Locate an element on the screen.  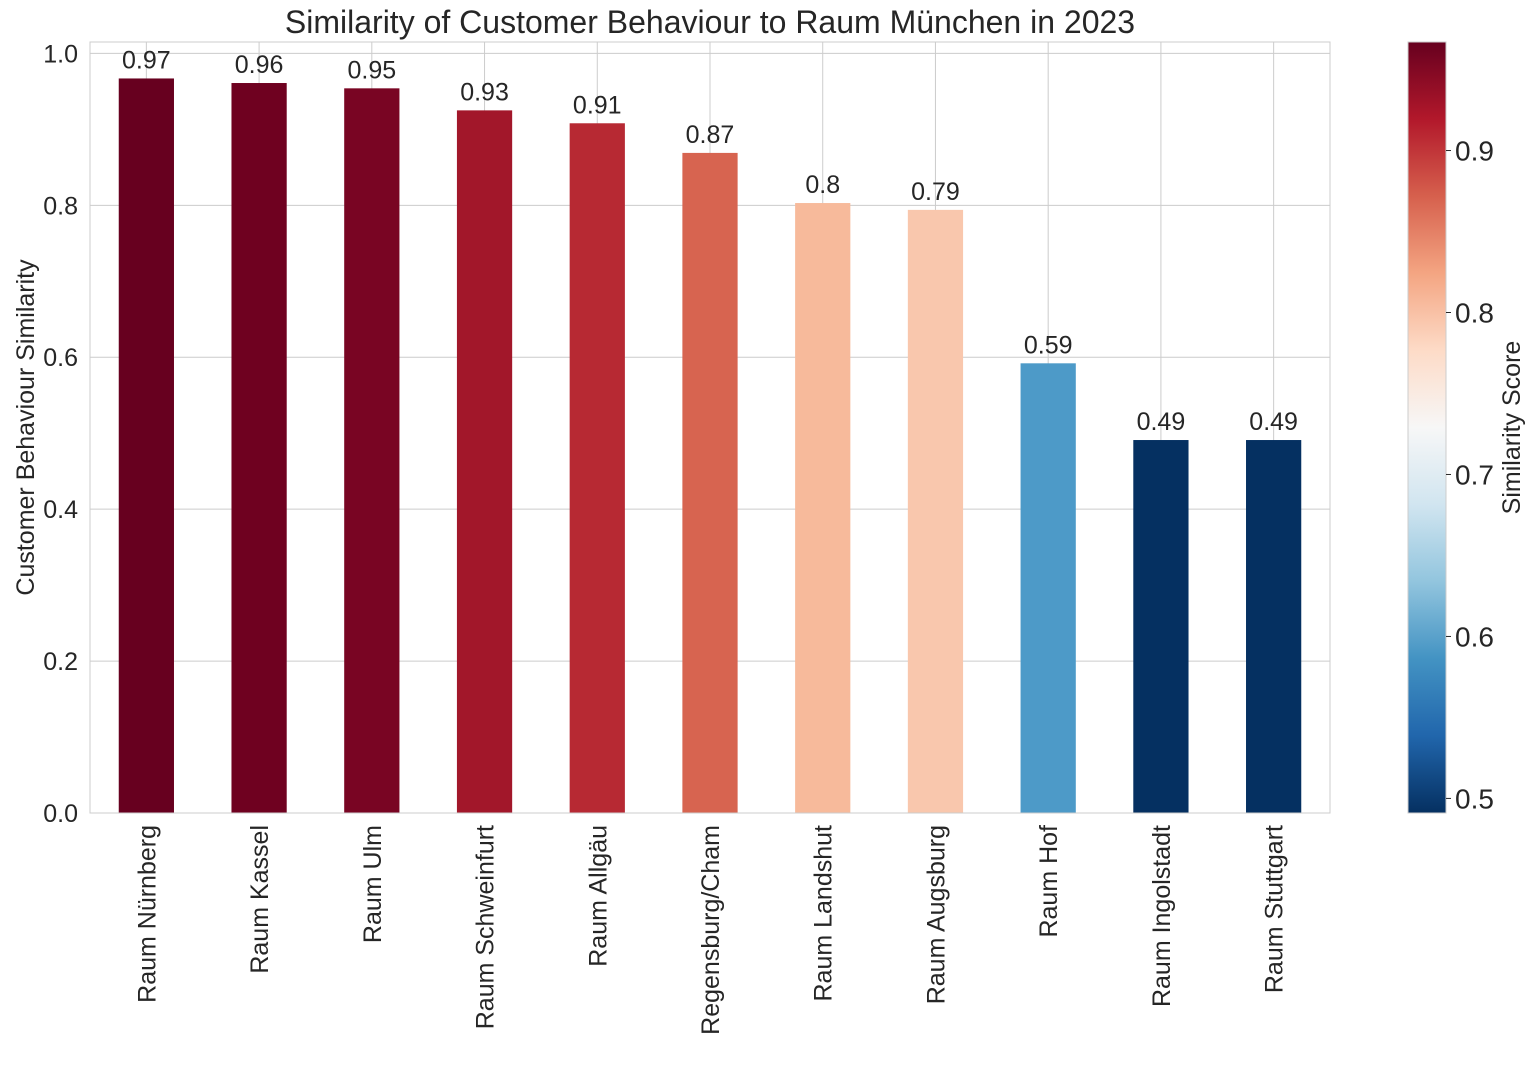
data-label: 0.87 is located at coordinates (710, 135).